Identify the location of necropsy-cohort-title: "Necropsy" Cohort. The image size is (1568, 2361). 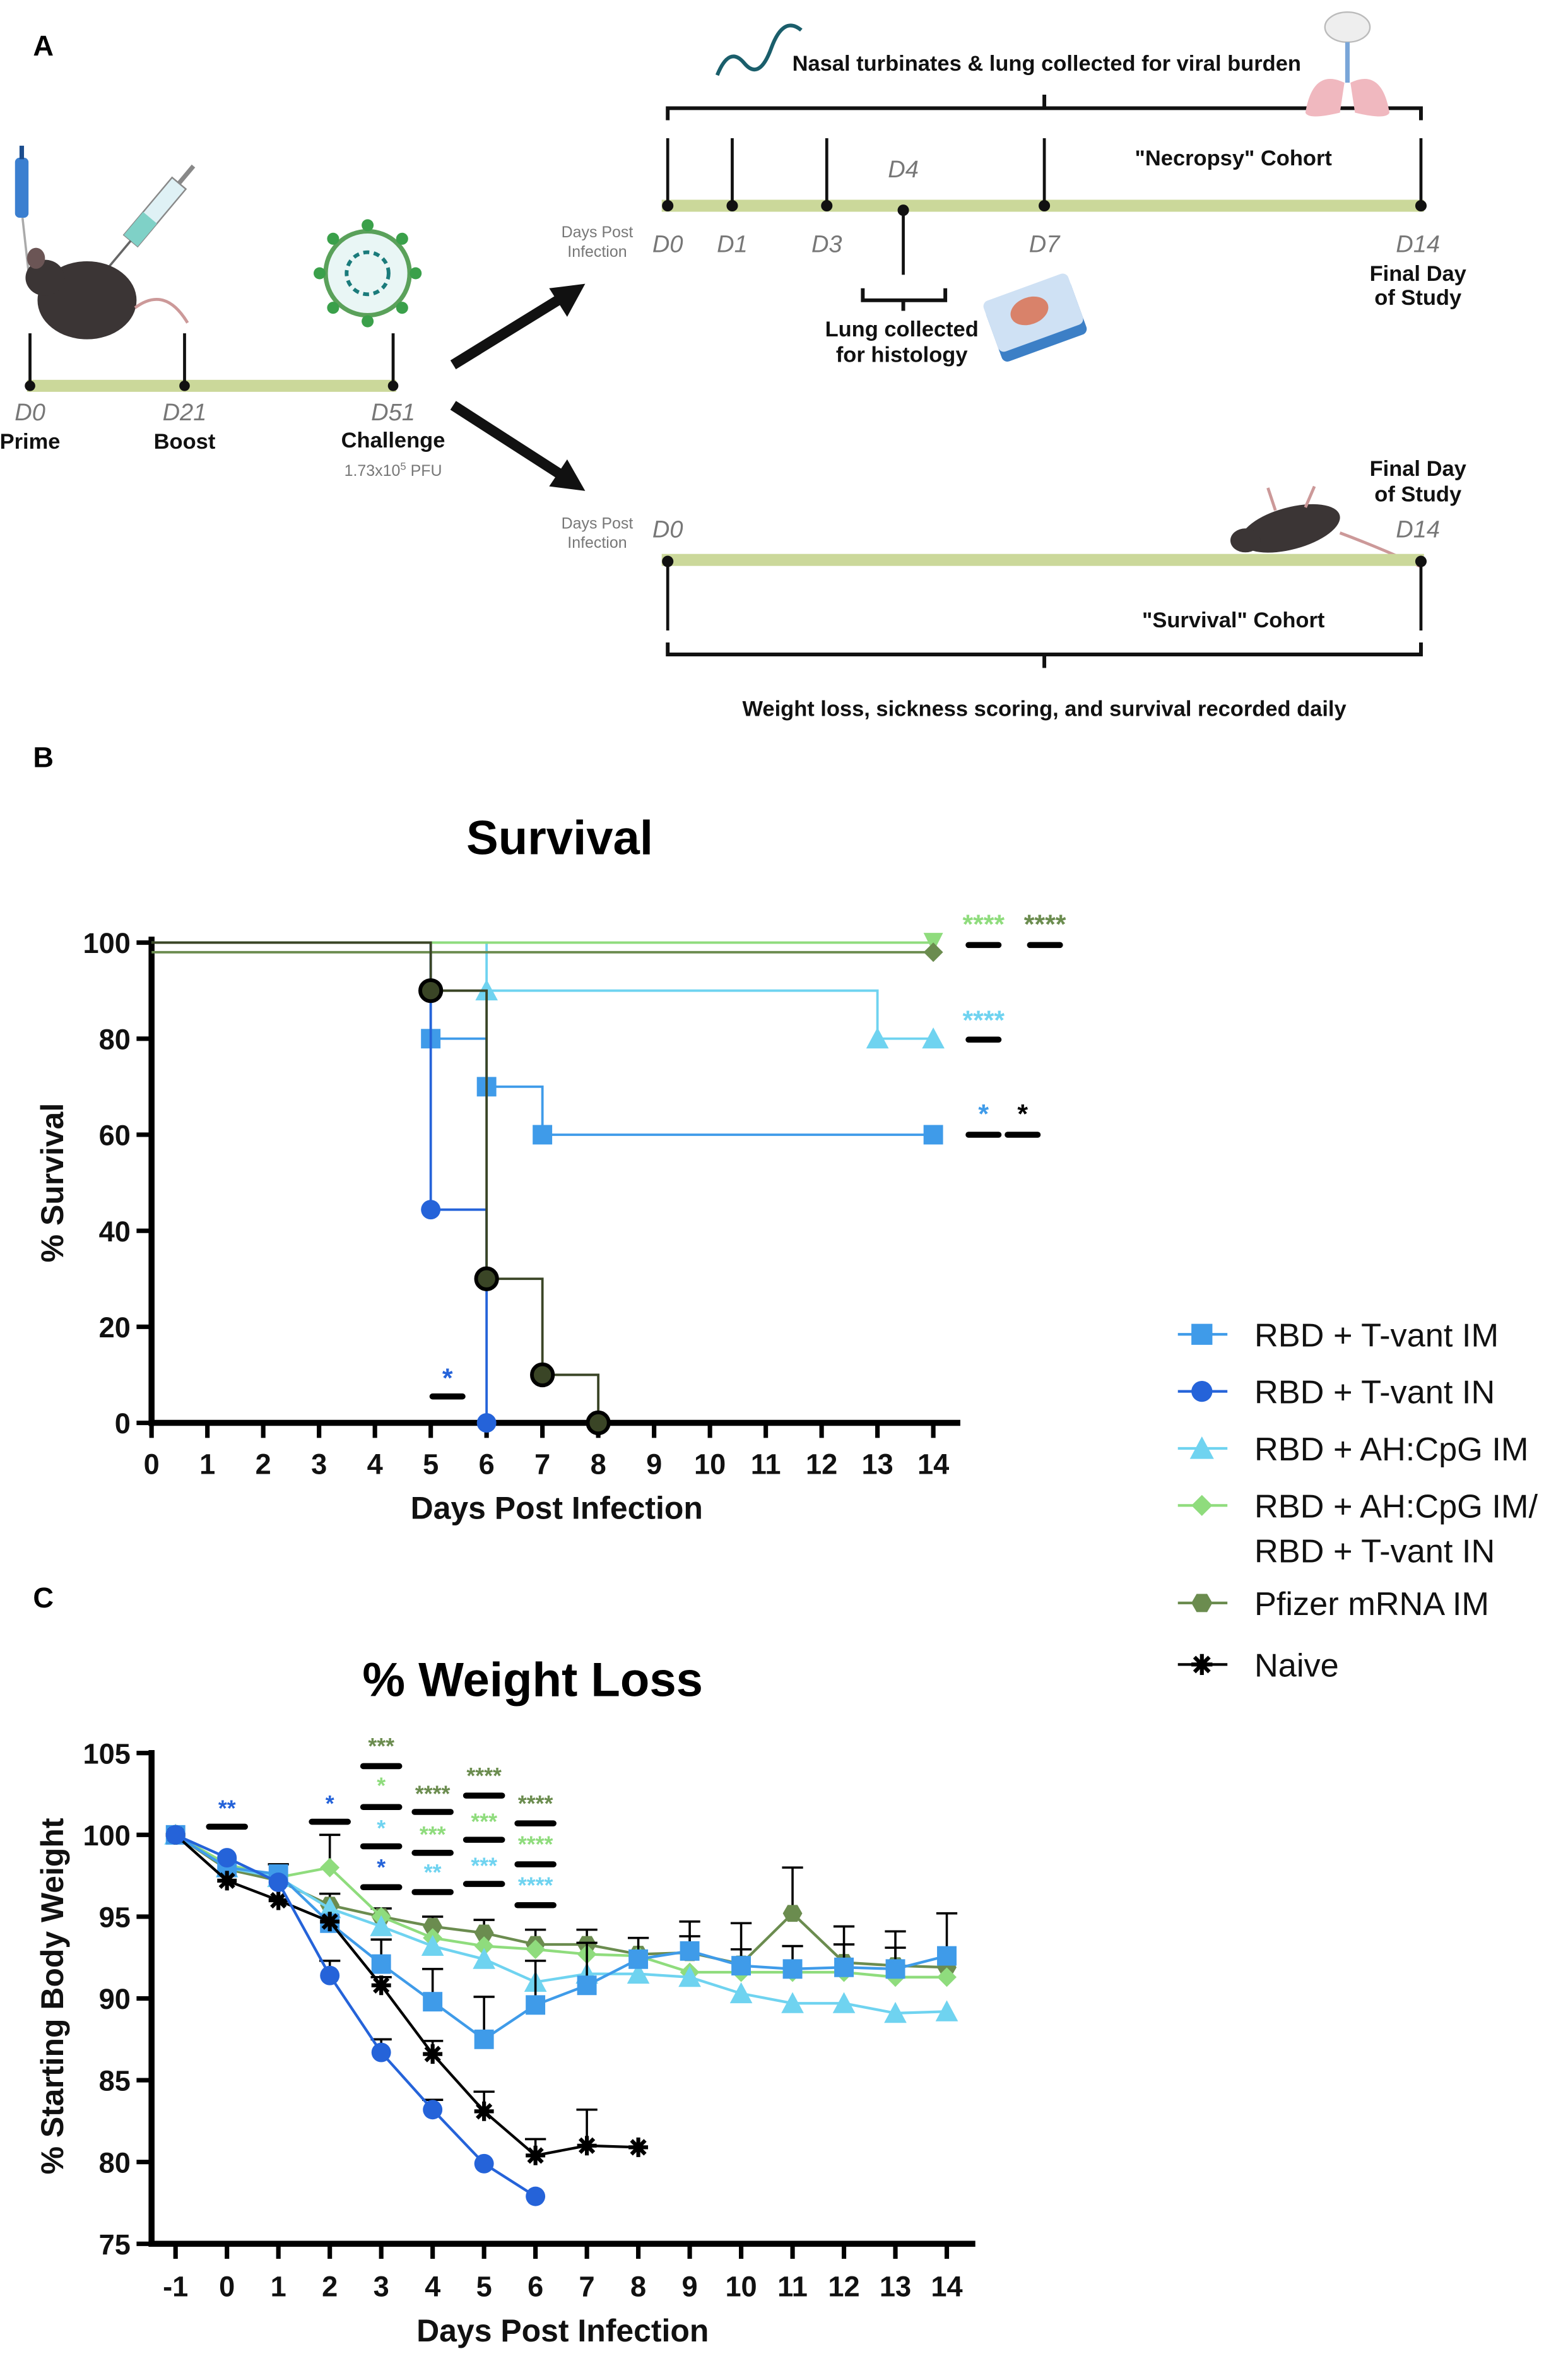
(1234, 158).